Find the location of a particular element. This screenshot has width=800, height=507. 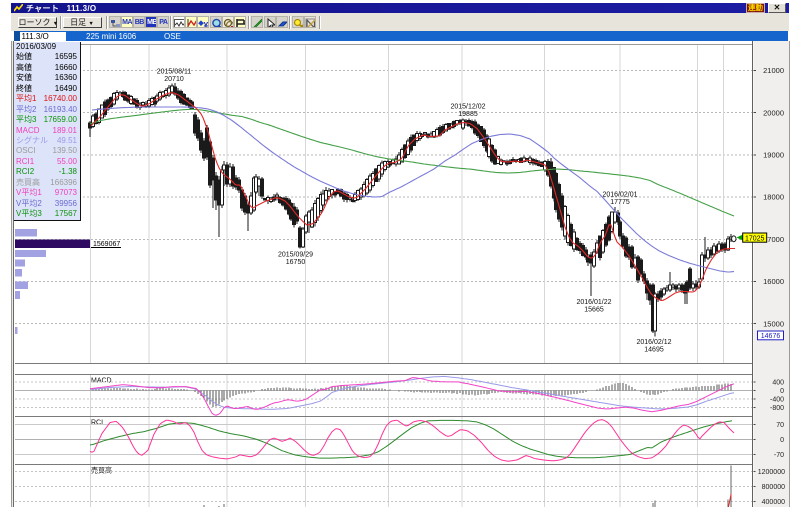

svg-text: 19885 is located at coordinates (468, 114).